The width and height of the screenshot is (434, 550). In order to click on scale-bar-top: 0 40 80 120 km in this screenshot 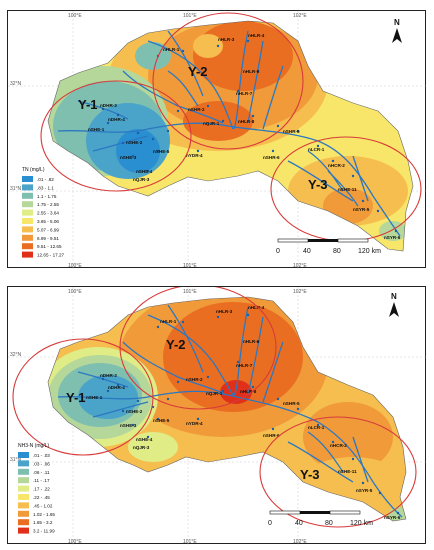, I will do `click(328, 246)`.